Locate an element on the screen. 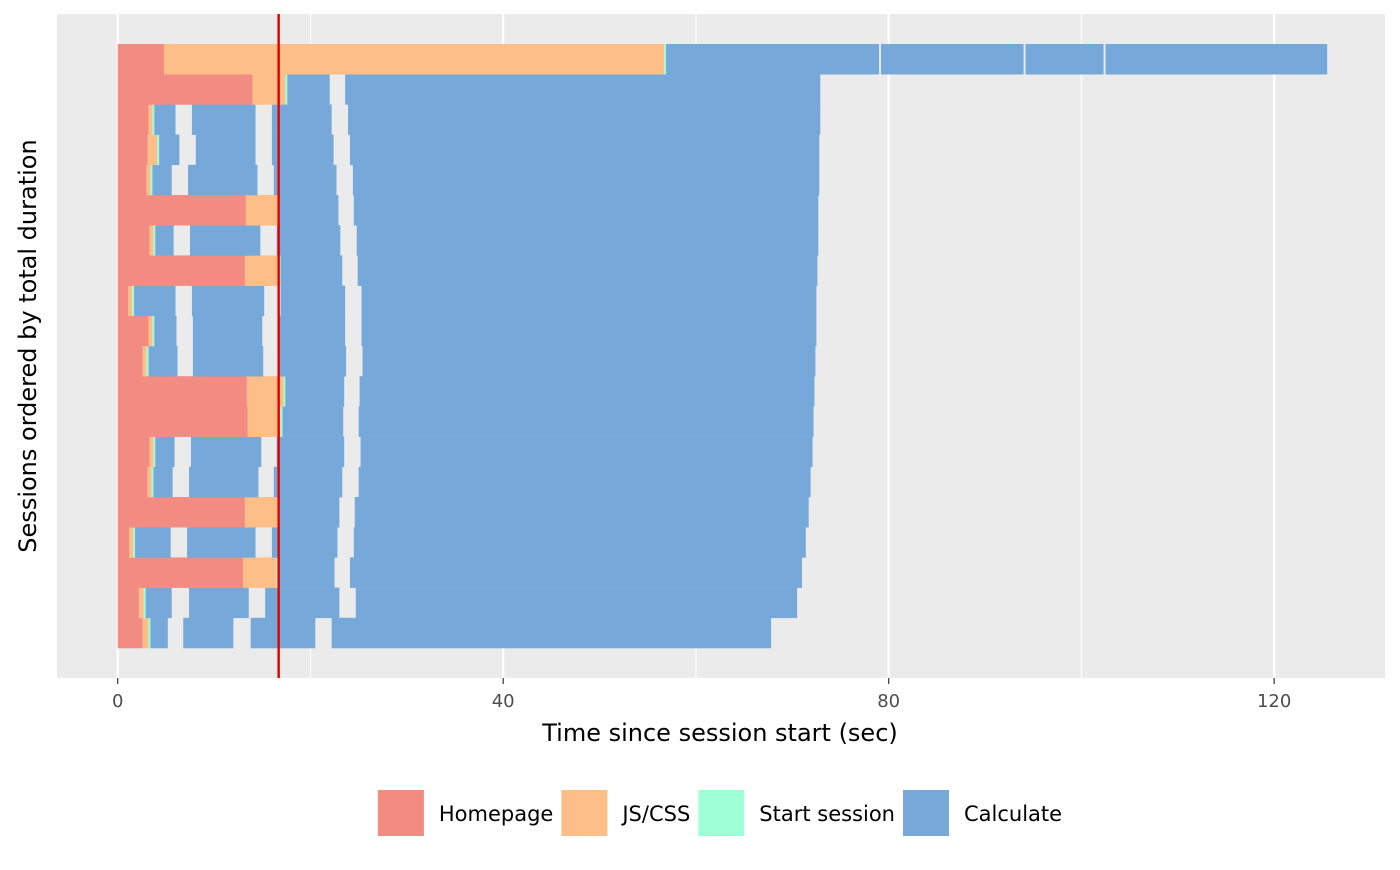  legend-item: Start session is located at coordinates (796, 813).